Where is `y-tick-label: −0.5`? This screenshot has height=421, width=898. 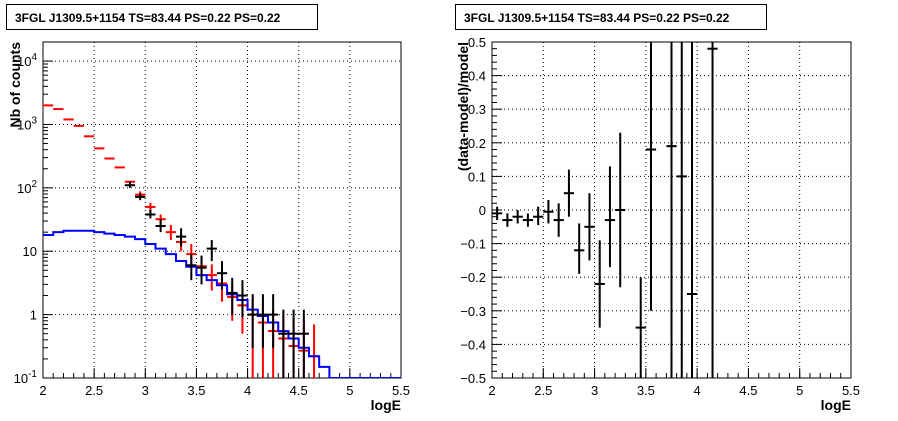
y-tick-label: −0.5 is located at coordinates (473, 378).